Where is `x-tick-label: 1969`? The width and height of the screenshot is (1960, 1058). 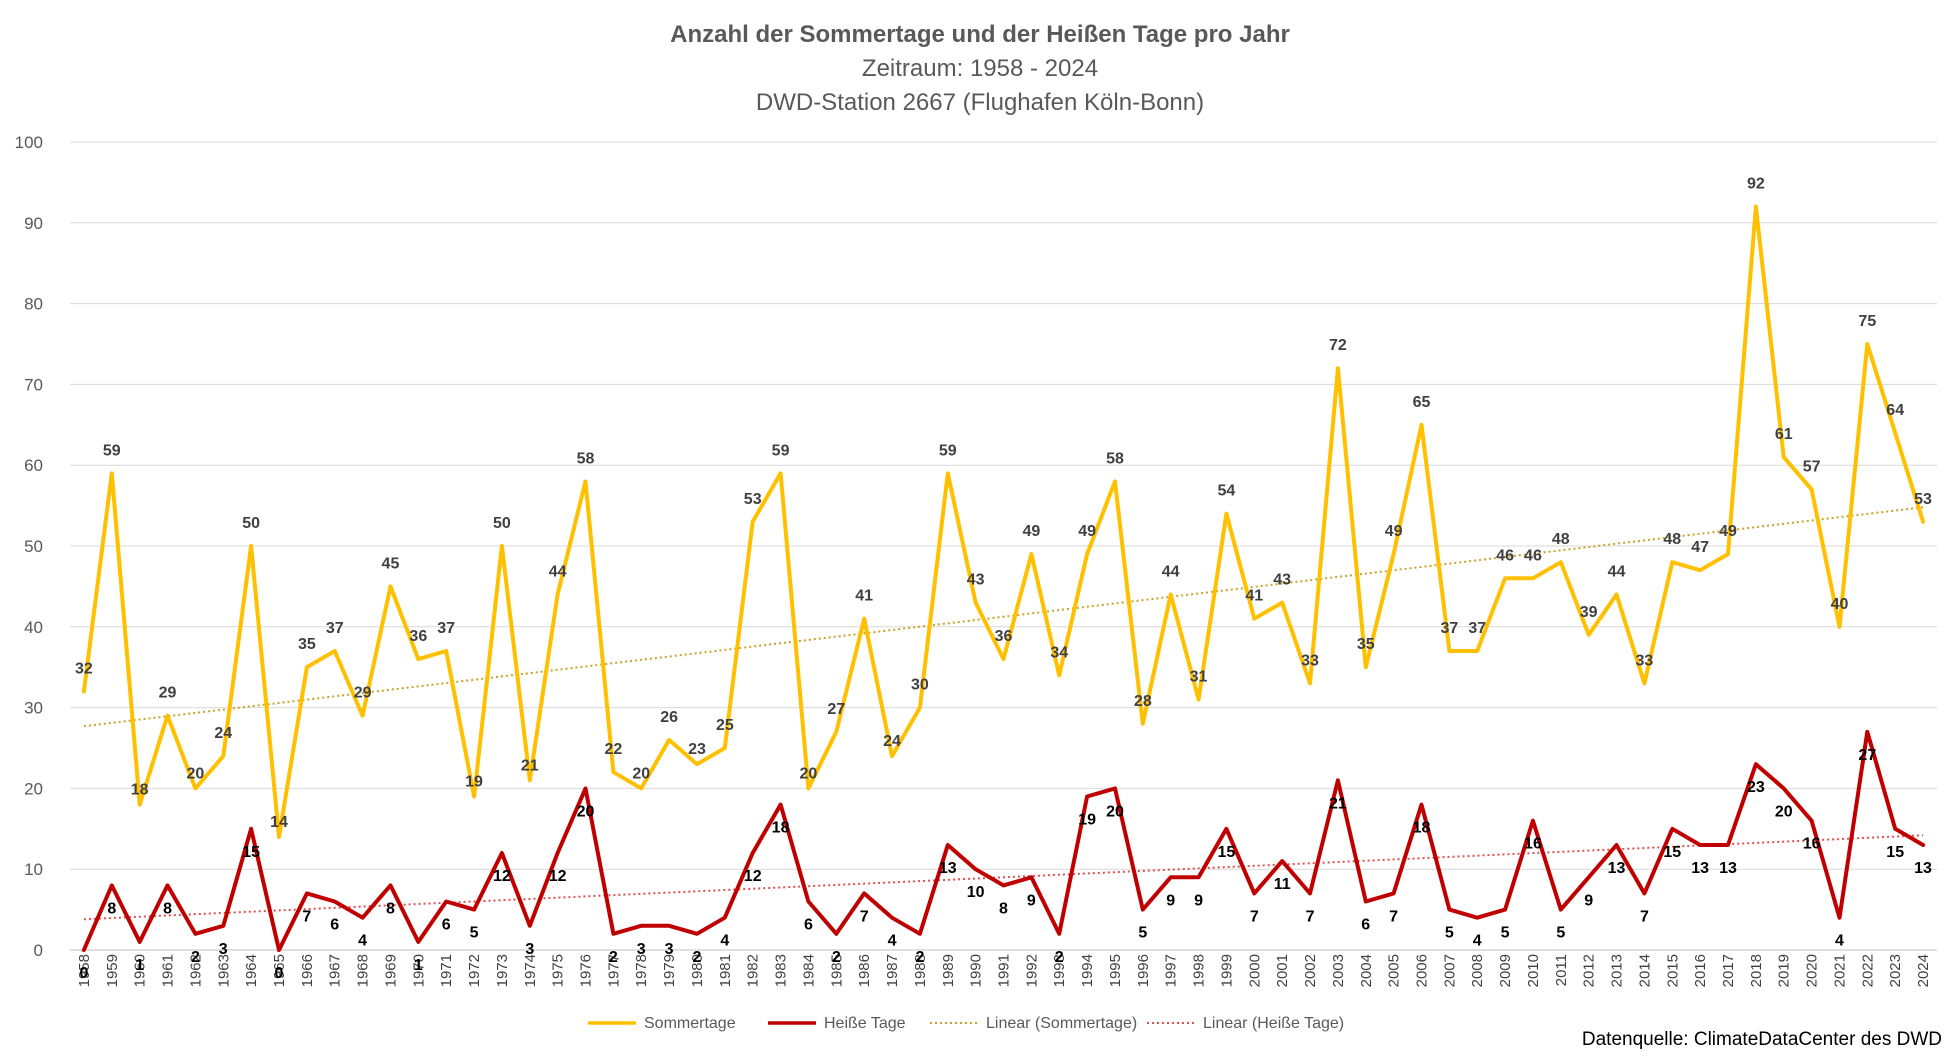 x-tick-label: 1969 is located at coordinates (390, 970).